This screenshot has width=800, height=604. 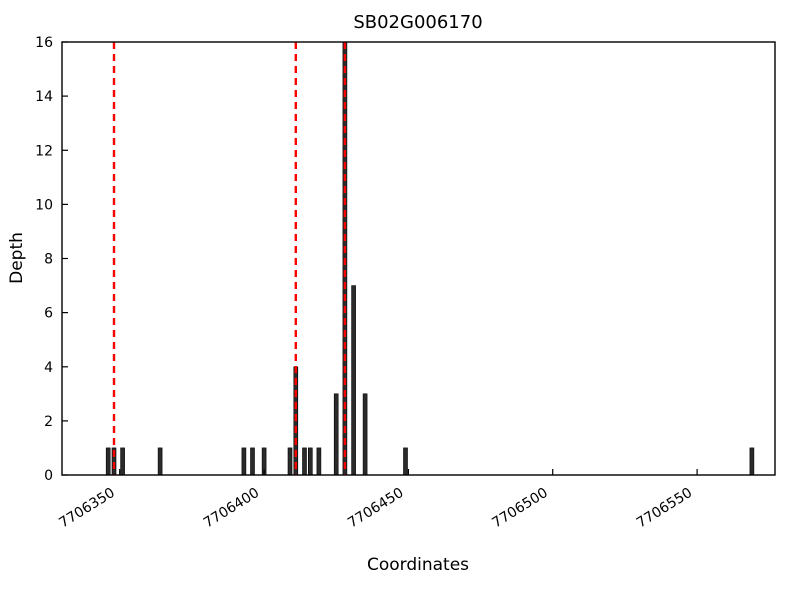 What do you see at coordinates (375, 508) in the screenshot?
I see `x-tick-label: 7706450` at bounding box center [375, 508].